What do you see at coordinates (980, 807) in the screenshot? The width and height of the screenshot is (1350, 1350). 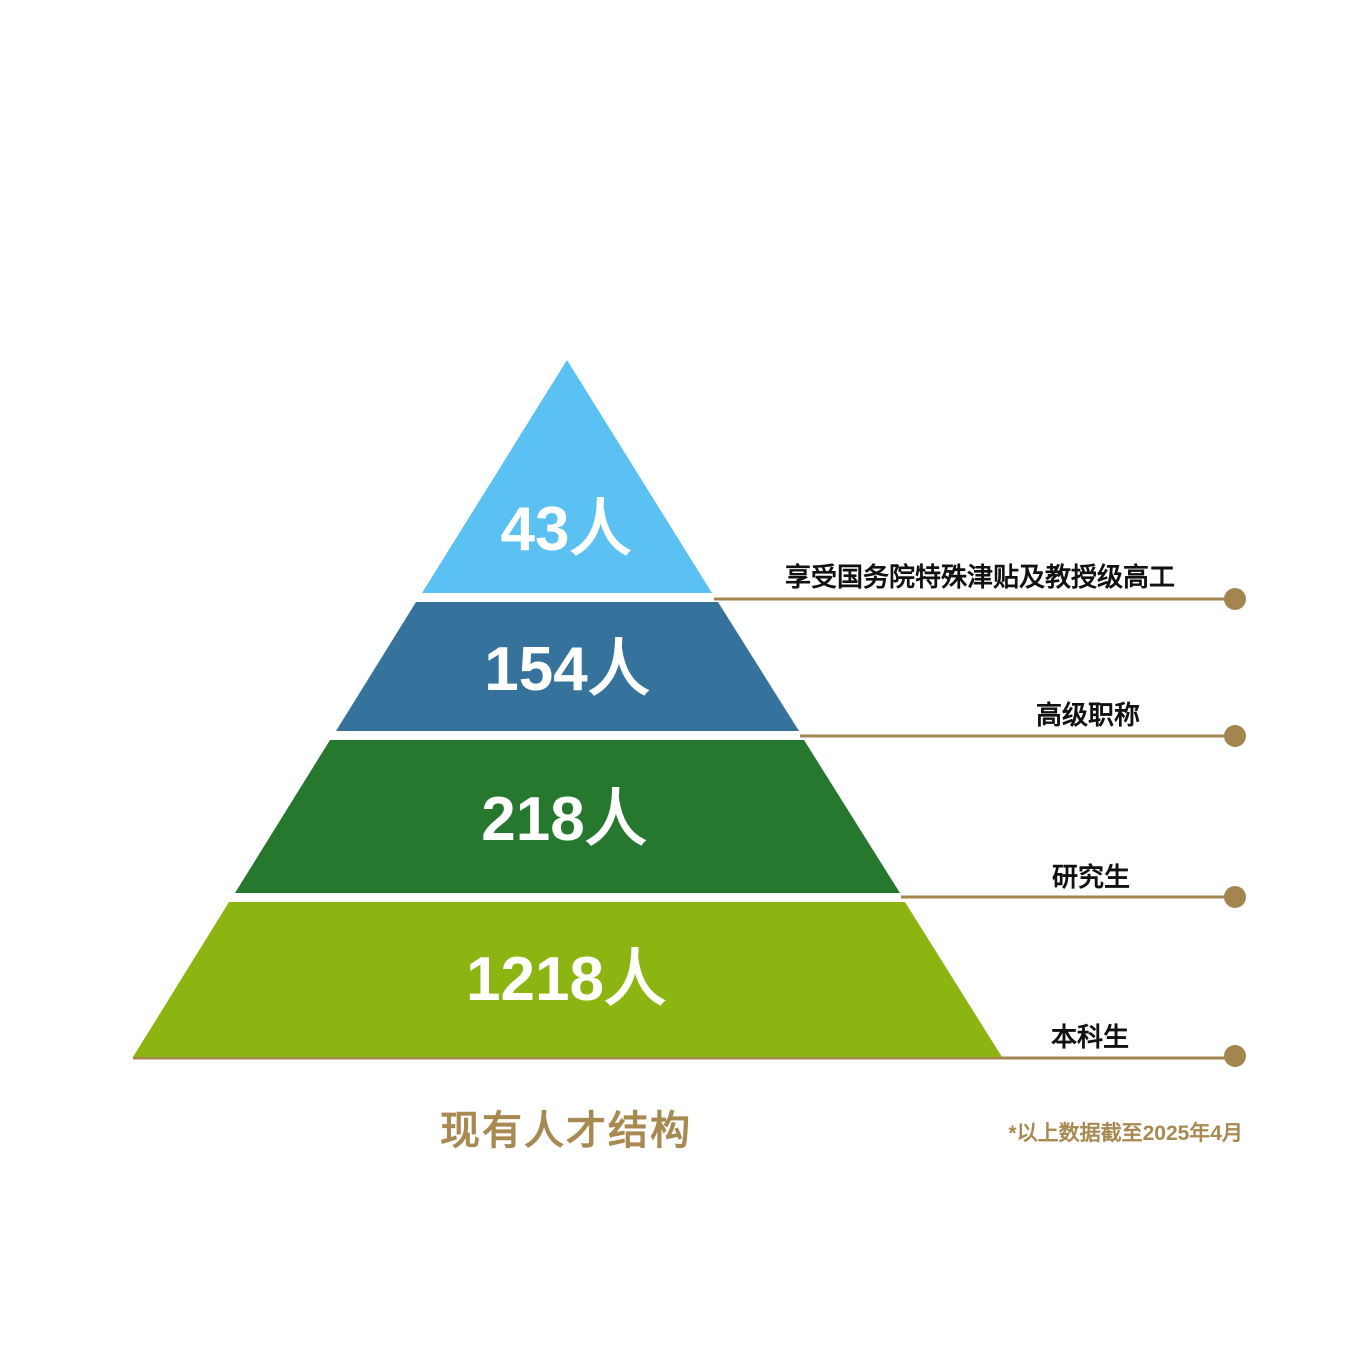 I see `level-labels: 享受国务院特殊津贴及教授级高工 高级职称 研究生 本科生` at bounding box center [980, 807].